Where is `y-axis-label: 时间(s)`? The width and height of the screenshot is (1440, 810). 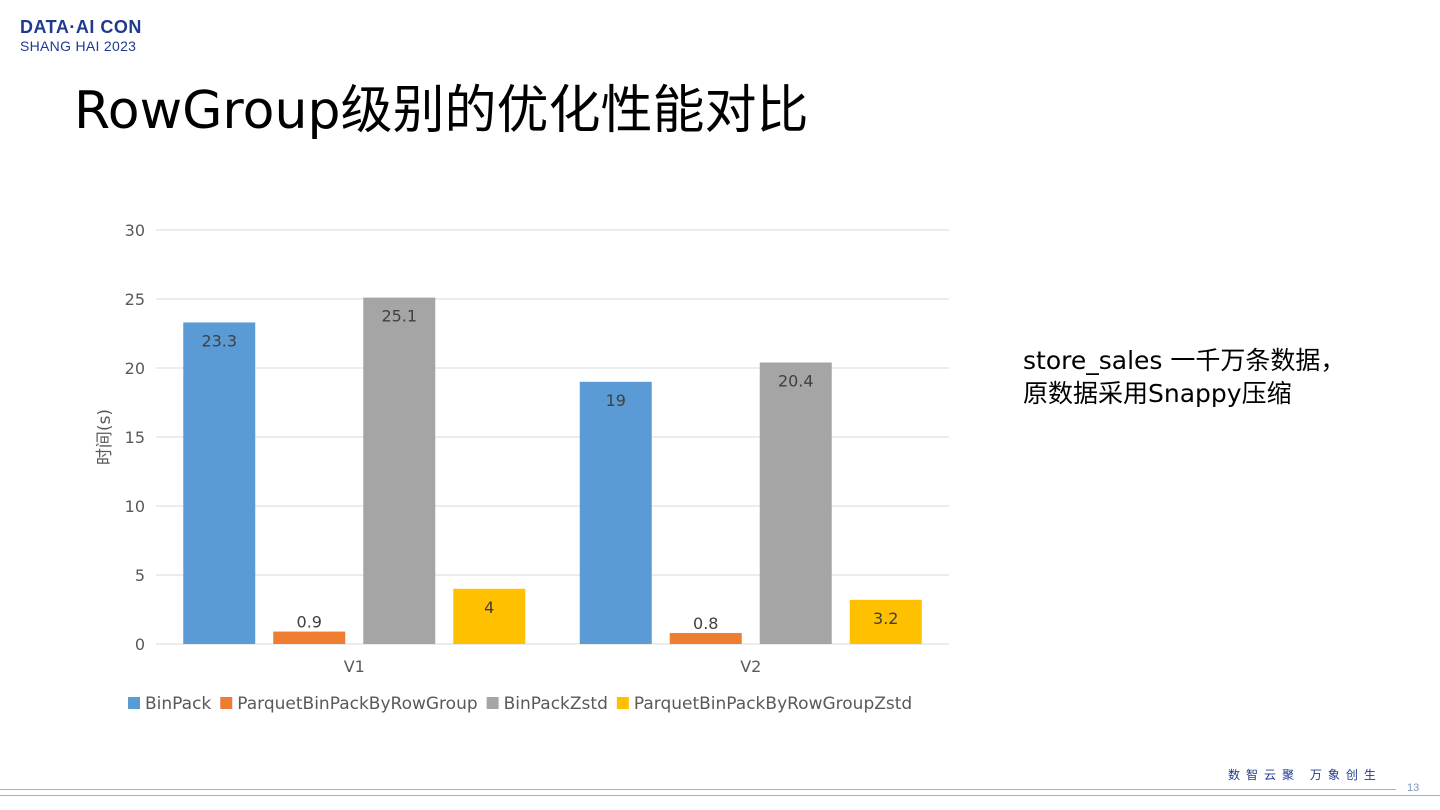
y-axis-label: 时间(s) is located at coordinates (105, 437).